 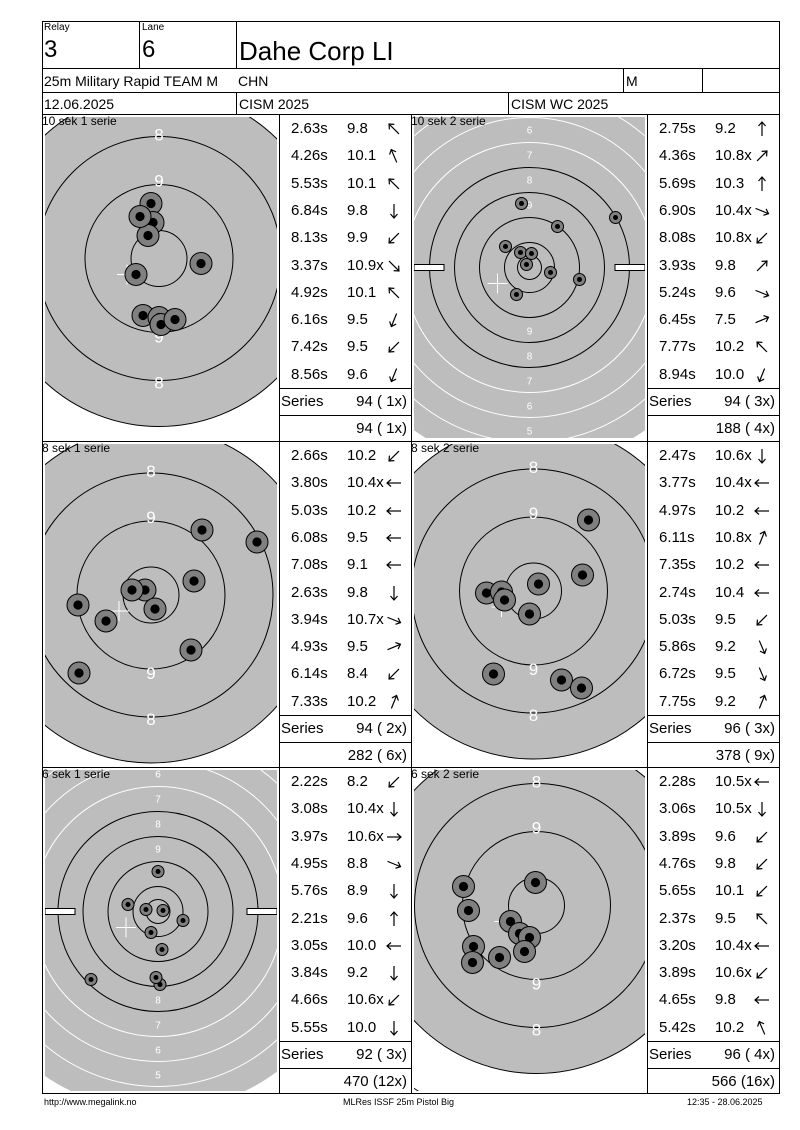 I want to click on ring-number: 8, so click(x=150, y=719).